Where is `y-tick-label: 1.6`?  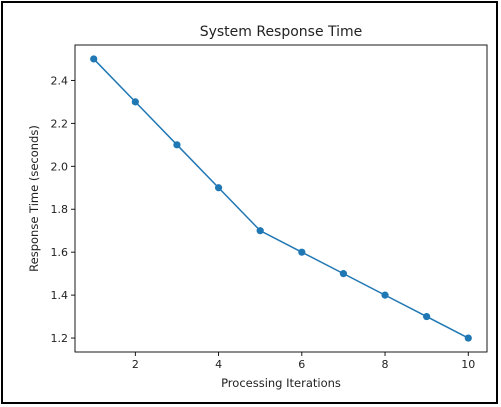
y-tick-label: 1.6 is located at coordinates (60, 252).